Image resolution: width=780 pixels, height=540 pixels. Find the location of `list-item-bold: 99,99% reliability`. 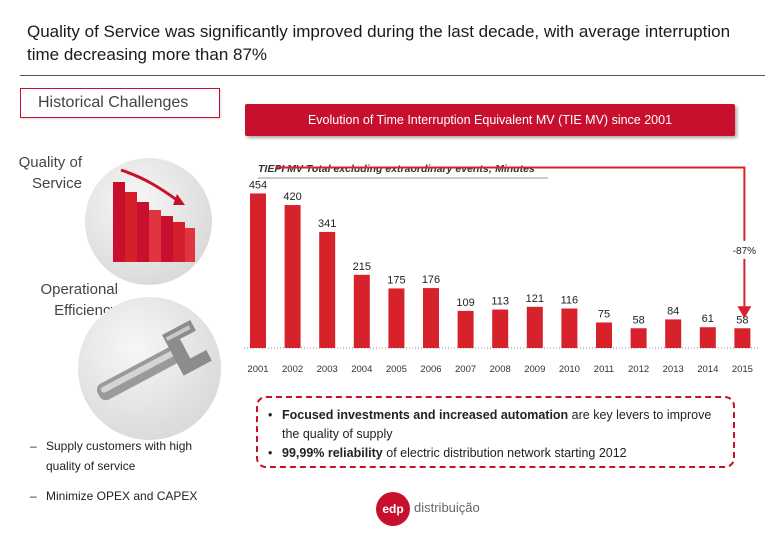

list-item-bold: 99,99% reliability is located at coordinates (332, 453).